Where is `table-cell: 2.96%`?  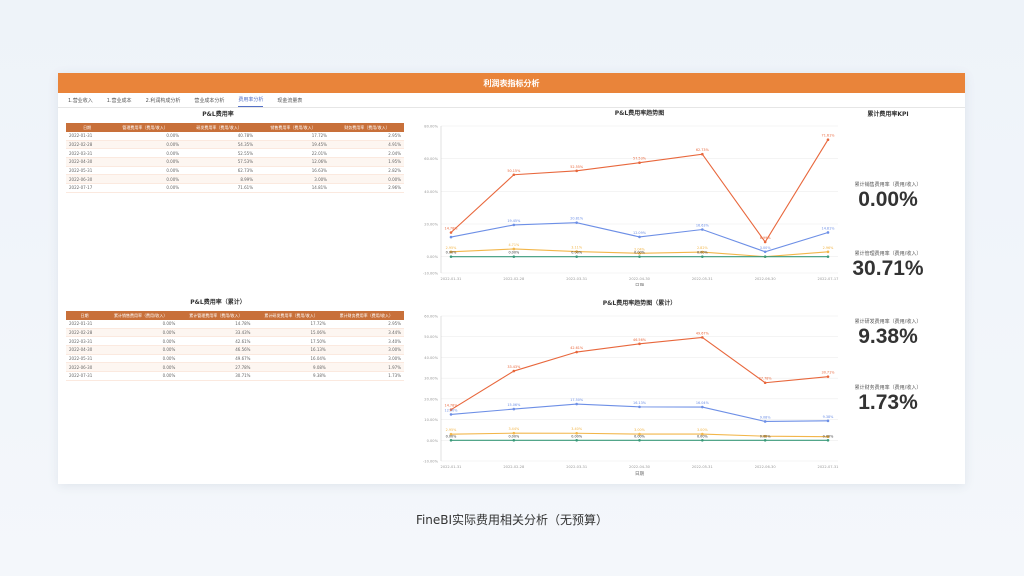 table-cell: 2.96% is located at coordinates (366, 188).